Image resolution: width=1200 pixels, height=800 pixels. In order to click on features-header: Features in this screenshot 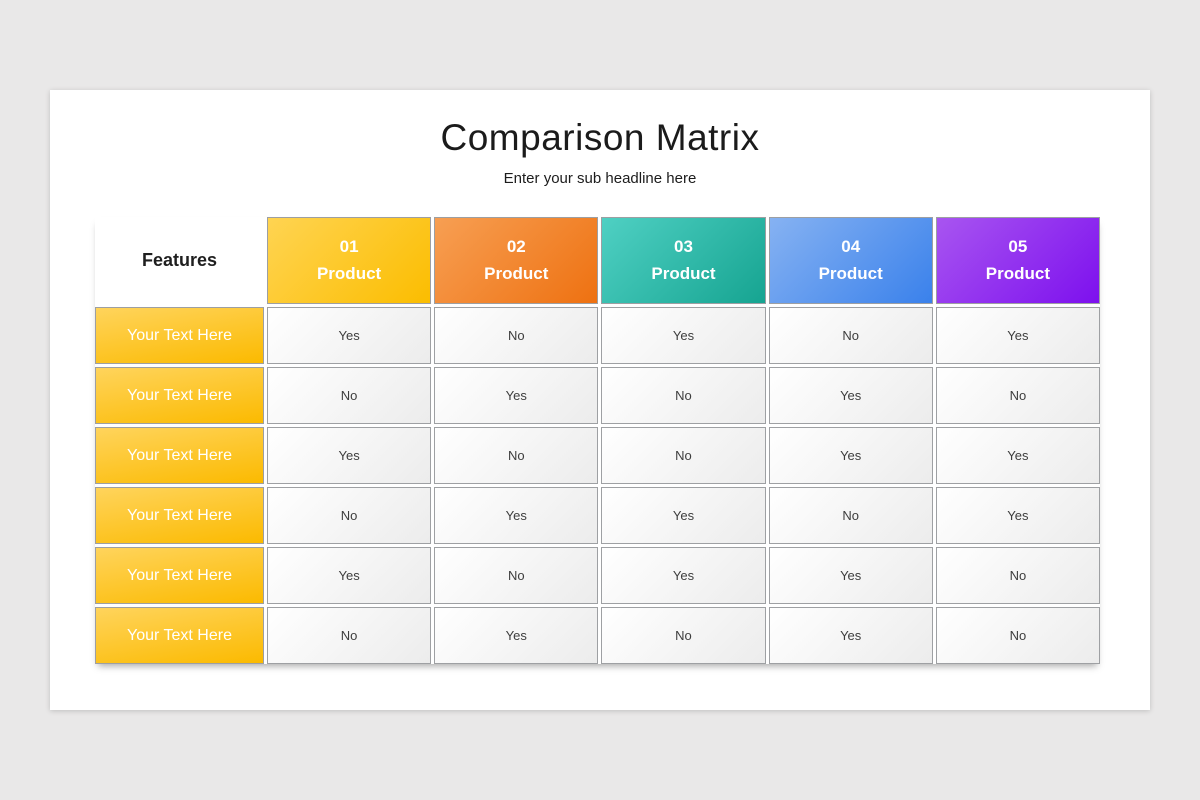, I will do `click(179, 260)`.